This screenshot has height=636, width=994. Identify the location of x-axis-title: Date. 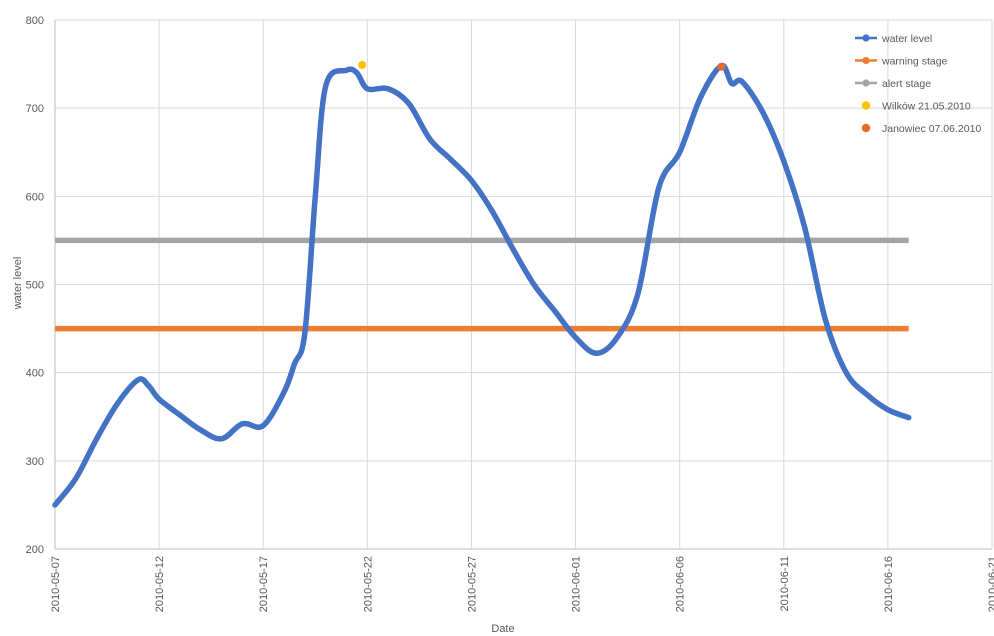
(502, 629).